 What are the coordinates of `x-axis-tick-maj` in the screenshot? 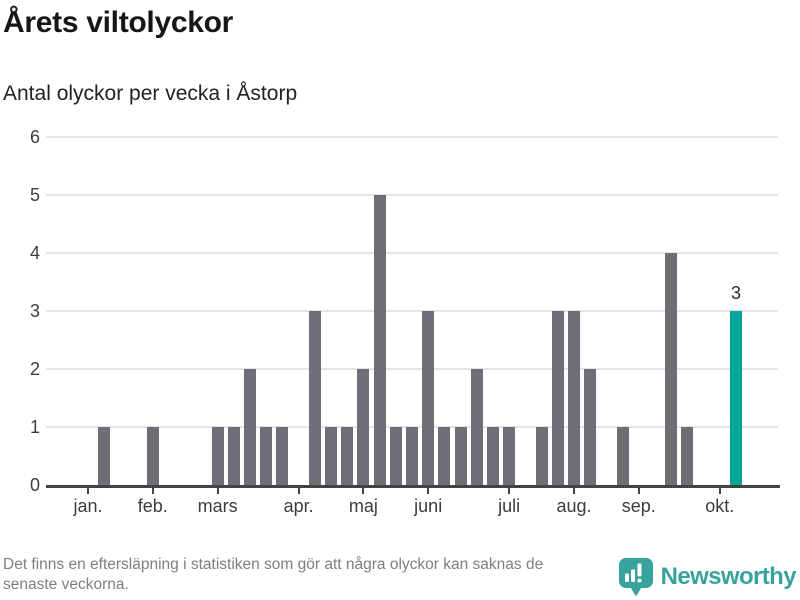 It's located at (363, 491).